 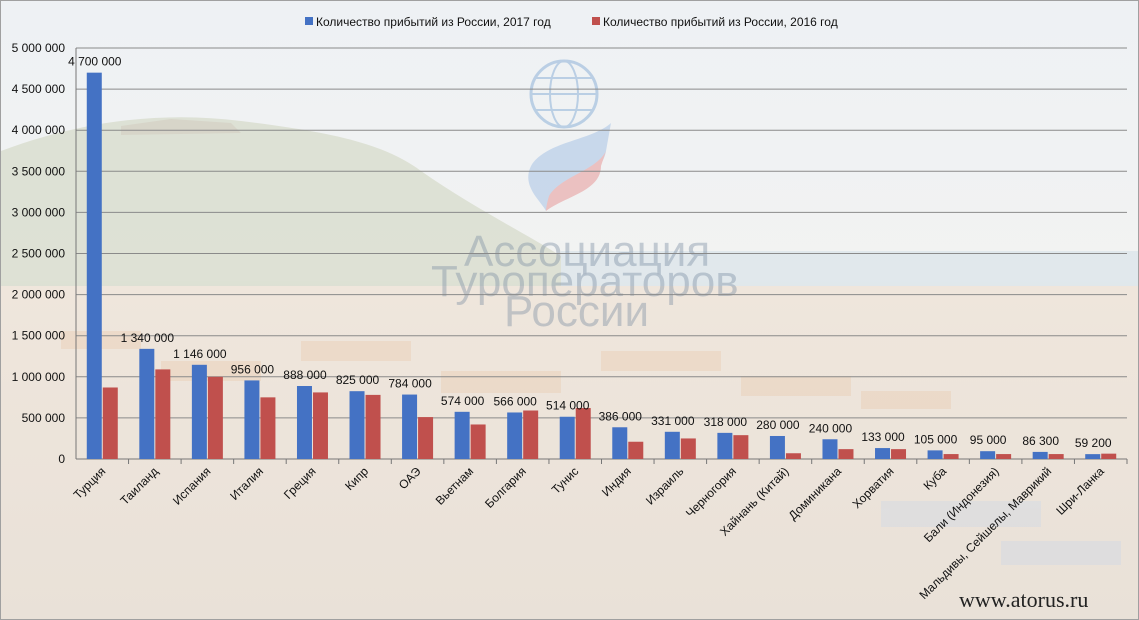 What do you see at coordinates (936, 439) in the screenshot?
I see `data-label: 105 000` at bounding box center [936, 439].